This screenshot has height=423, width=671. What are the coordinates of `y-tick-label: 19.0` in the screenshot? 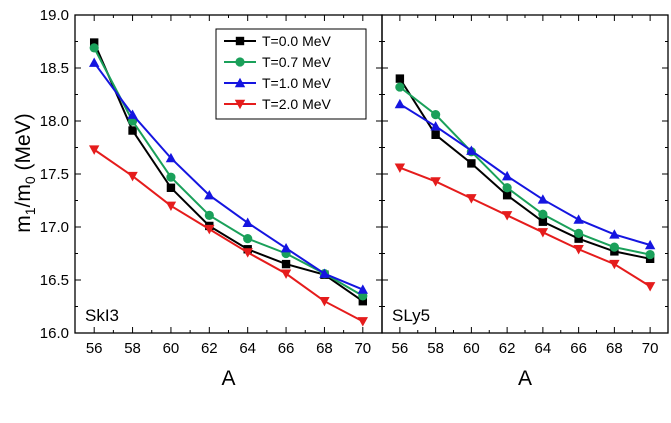 It's located at (54, 15).